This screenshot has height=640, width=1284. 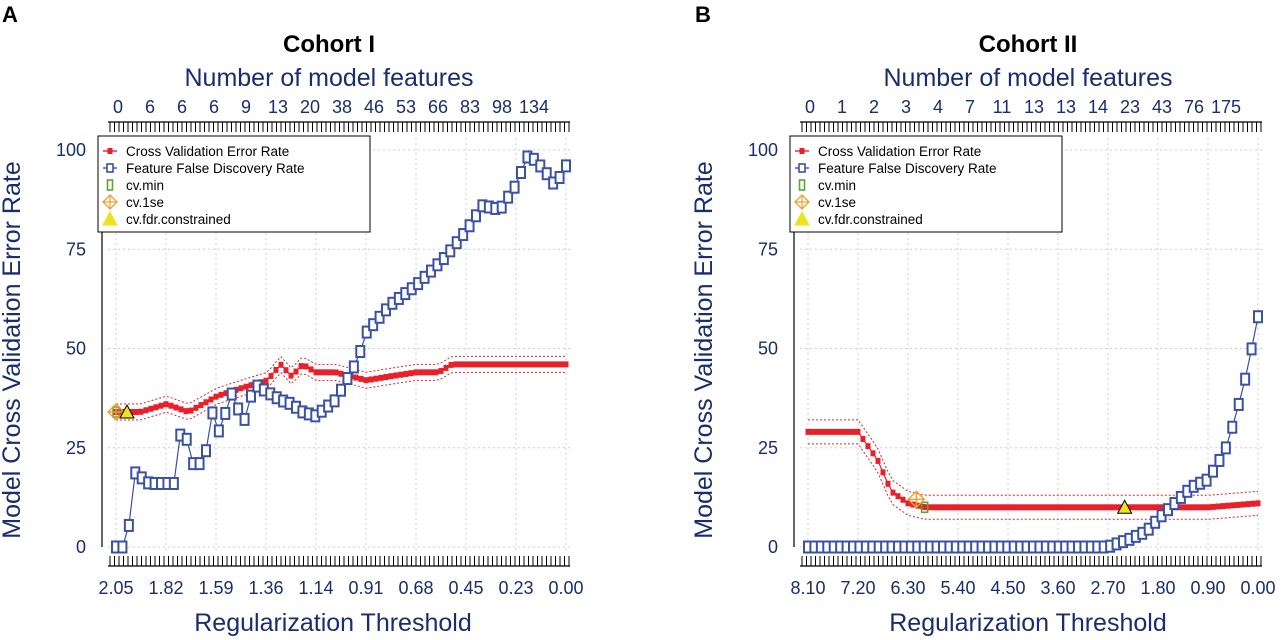 I want to click on fdr-series, so click(x=1033, y=432).